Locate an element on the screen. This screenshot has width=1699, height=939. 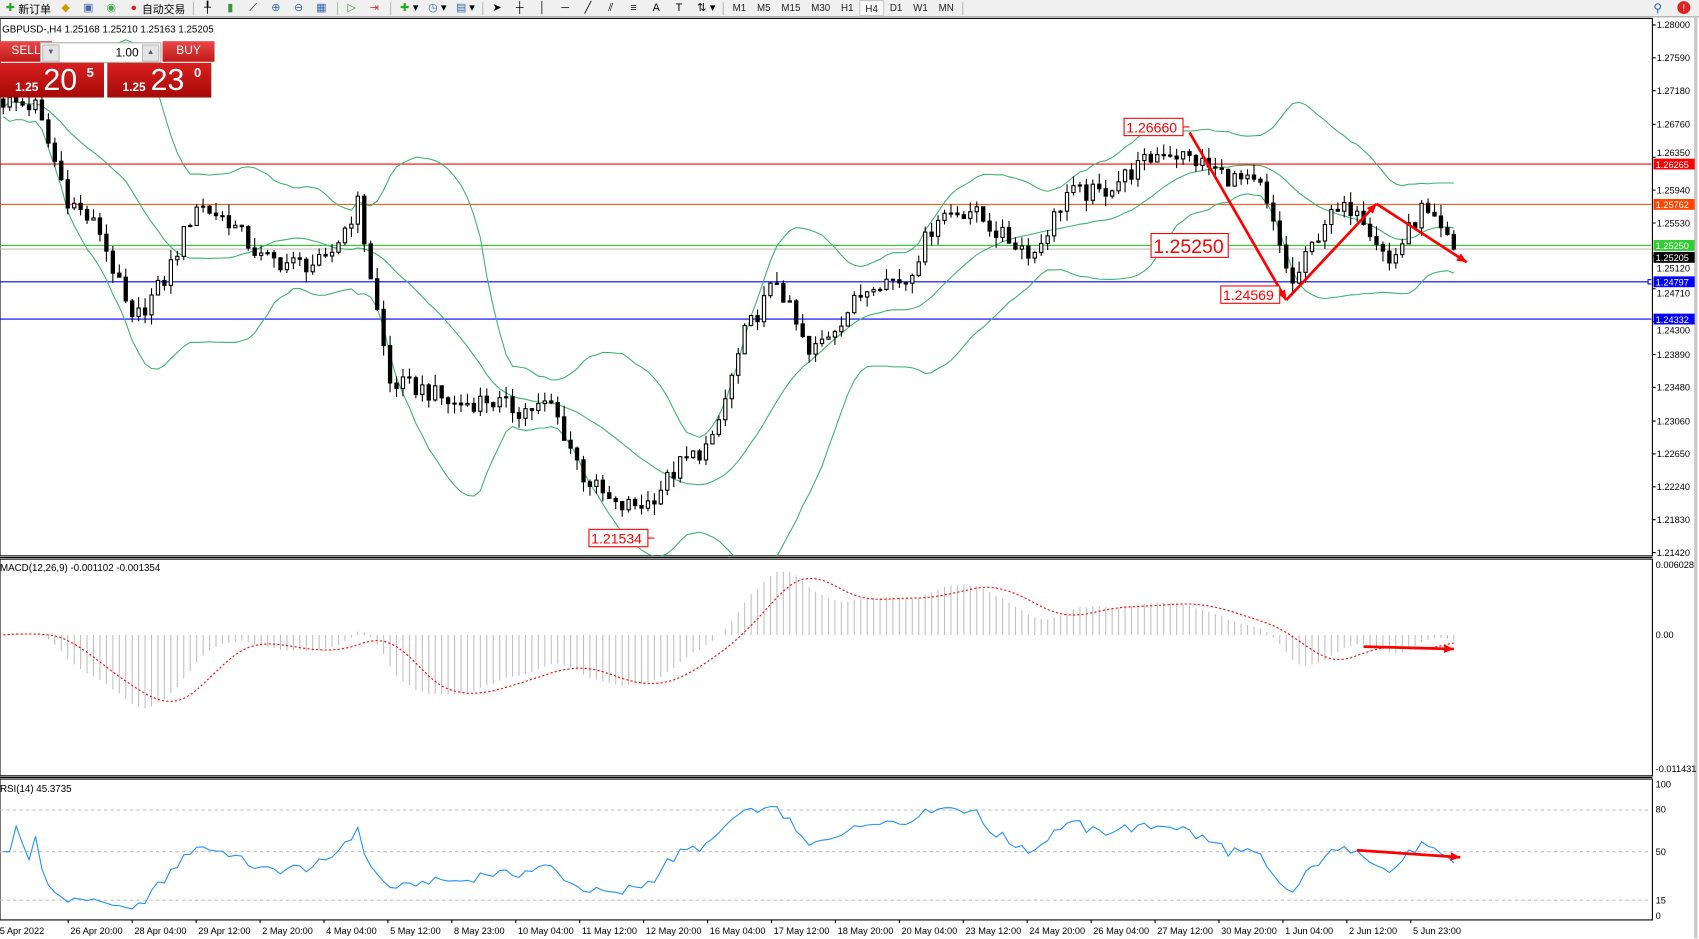
buy-button: BUY is located at coordinates (188, 51).